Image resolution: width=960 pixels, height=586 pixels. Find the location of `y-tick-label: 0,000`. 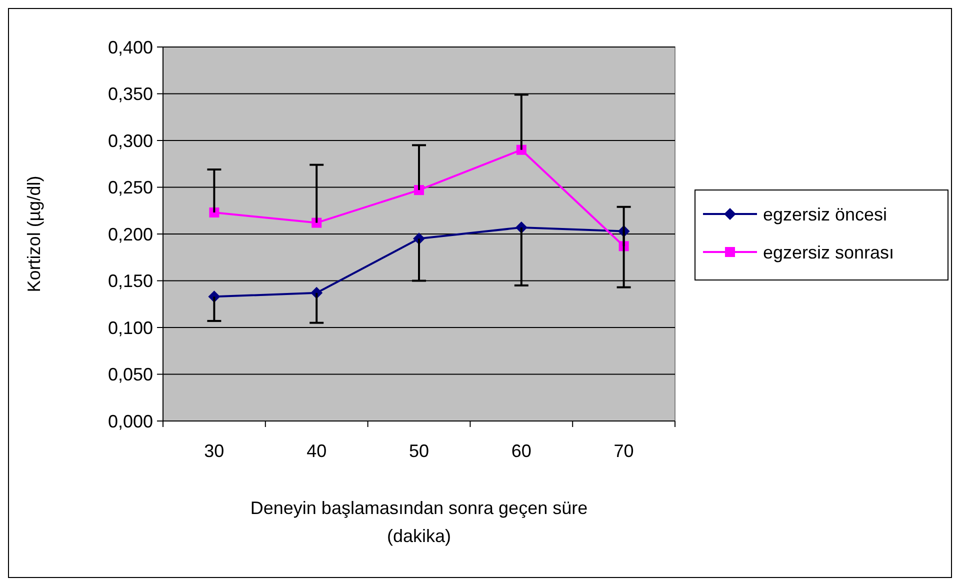

y-tick-label: 0,000 is located at coordinates (130, 421).